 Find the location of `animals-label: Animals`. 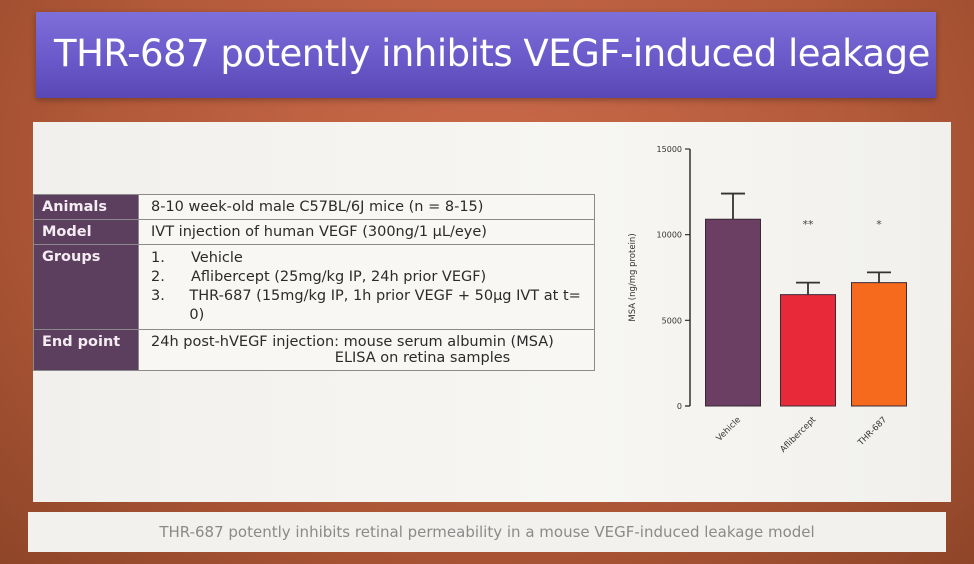

animals-label: Animals is located at coordinates (86, 207).